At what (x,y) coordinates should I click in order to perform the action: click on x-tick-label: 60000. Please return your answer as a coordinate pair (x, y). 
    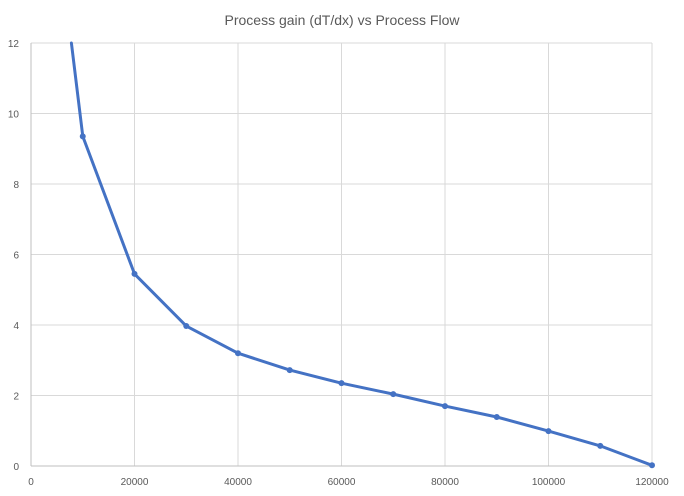
    Looking at the image, I should click on (342, 482).